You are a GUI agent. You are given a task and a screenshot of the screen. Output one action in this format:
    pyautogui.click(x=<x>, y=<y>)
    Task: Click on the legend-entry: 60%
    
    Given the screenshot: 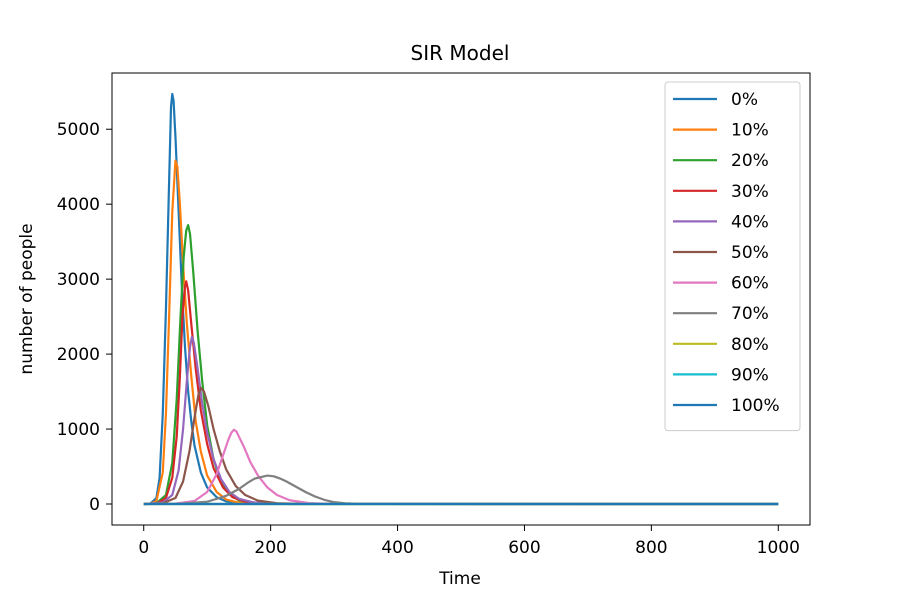 What is the action you would take?
    pyautogui.click(x=750, y=284)
    